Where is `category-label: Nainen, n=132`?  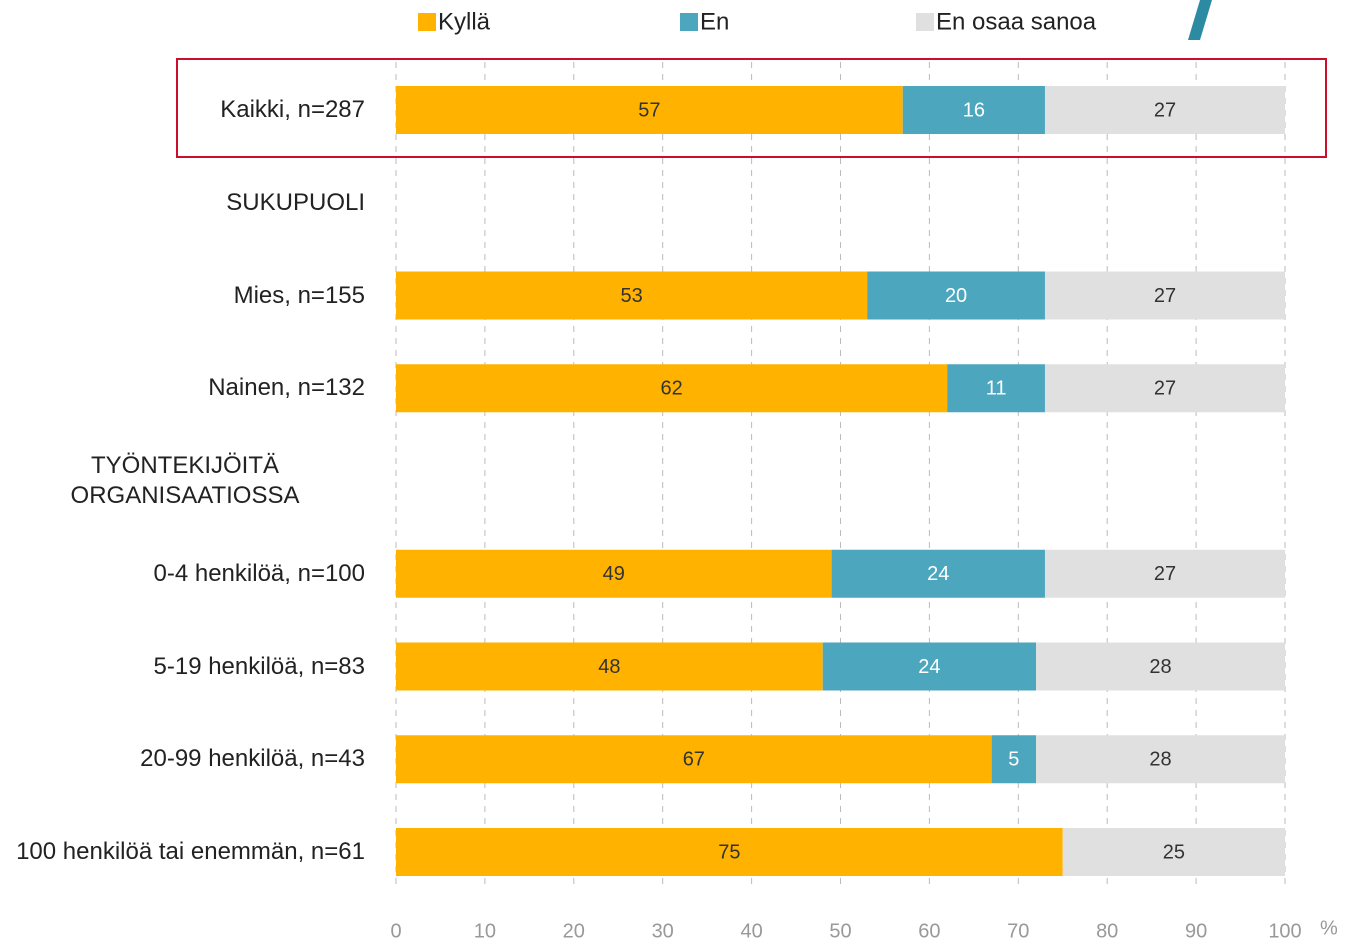 category-label: Nainen, n=132 is located at coordinates (286, 388).